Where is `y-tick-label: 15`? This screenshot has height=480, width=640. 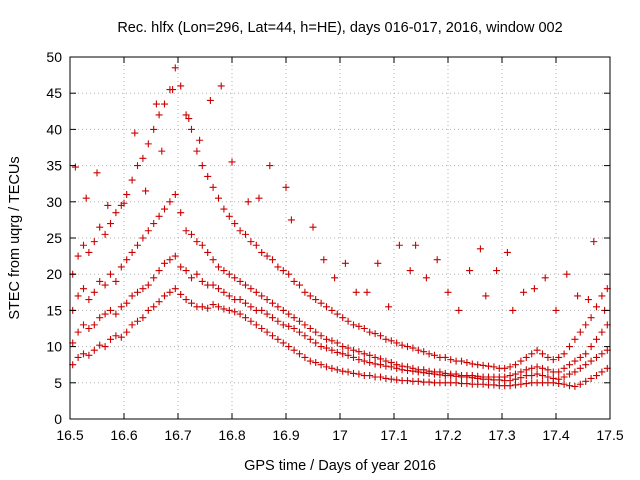
y-tick-label: 15 is located at coordinates (54, 310).